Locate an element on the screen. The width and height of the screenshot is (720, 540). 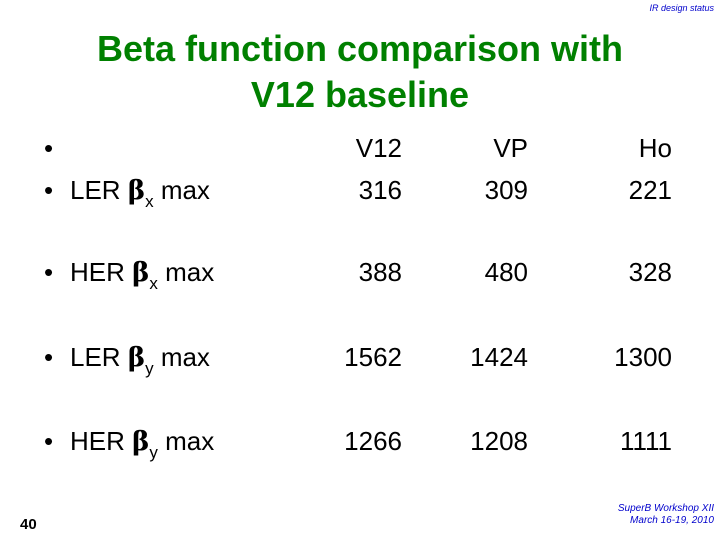
table-header-row: • V12 VP Ho is located at coordinates (360, 148).